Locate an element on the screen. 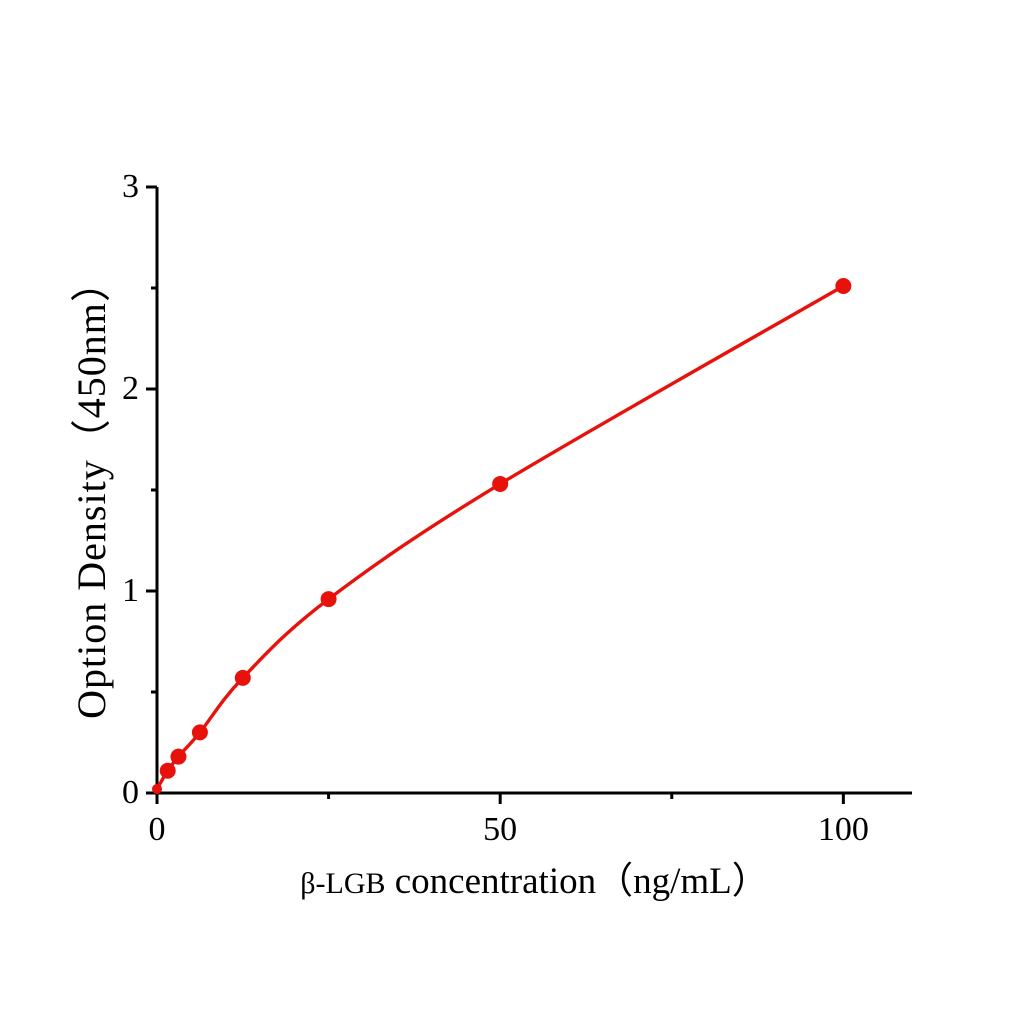  y-axis-title: Option Density（450nm） is located at coordinates (88, 490).